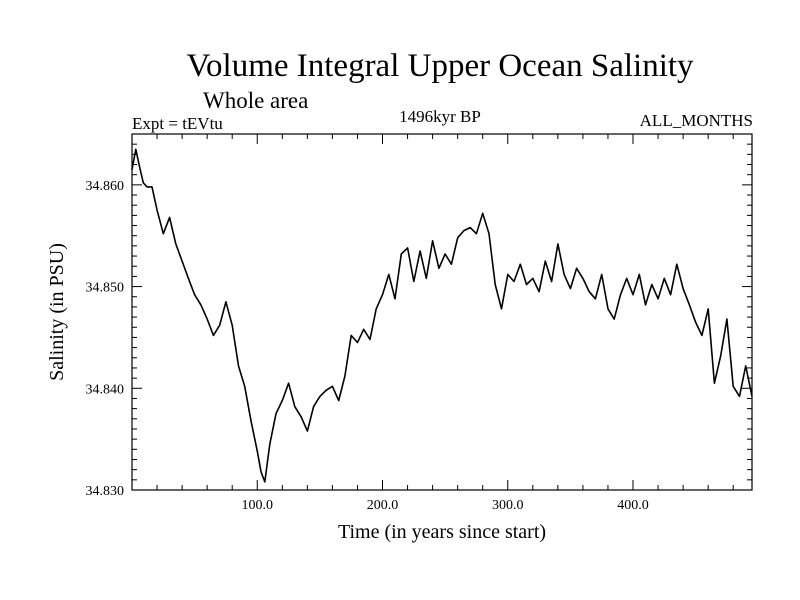  Describe the element at coordinates (440, 66) in the screenshot. I see `chart-title: Volume Integral Upper Ocean Salinity` at that location.